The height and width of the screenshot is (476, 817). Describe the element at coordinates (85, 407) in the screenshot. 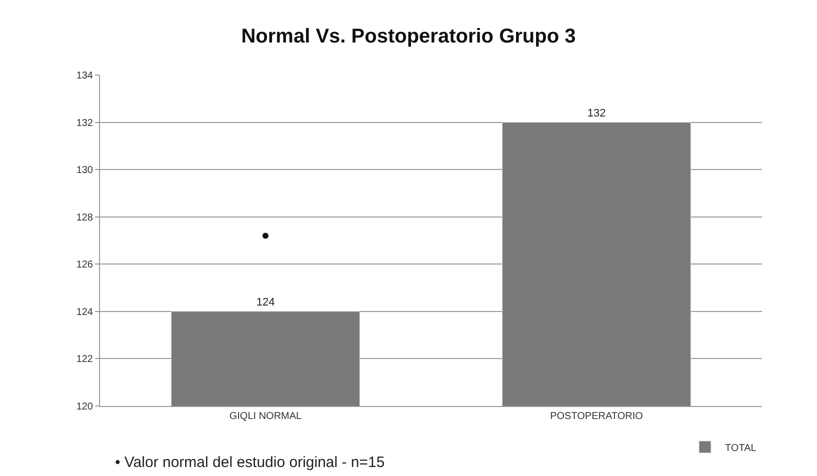

I see `y-tick-label: 120` at that location.